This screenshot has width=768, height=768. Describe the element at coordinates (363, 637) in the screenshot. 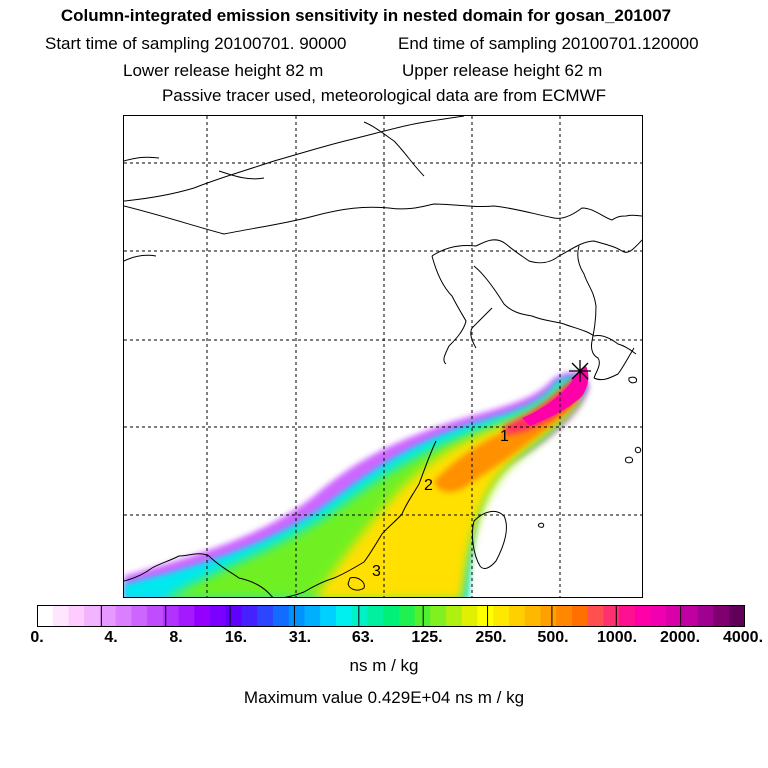

I see `color-scale-tick-label: 63.` at that location.